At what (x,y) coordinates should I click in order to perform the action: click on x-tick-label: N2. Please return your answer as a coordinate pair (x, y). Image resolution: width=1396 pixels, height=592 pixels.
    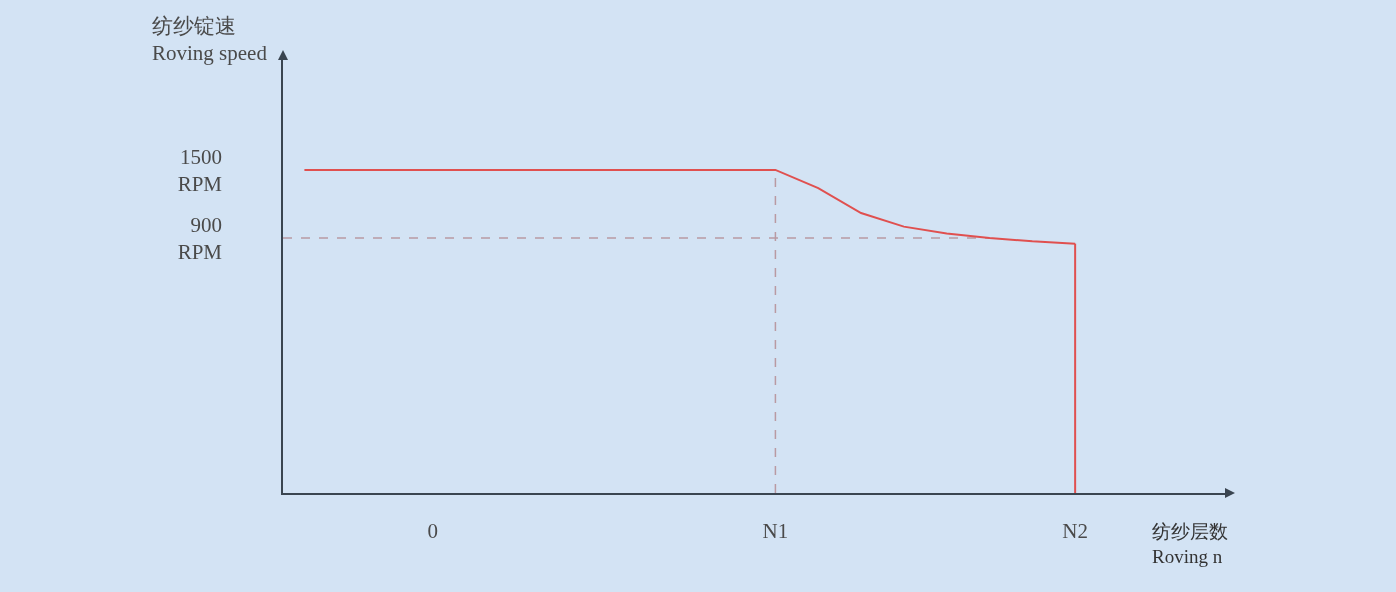
    Looking at the image, I should click on (1075, 530).